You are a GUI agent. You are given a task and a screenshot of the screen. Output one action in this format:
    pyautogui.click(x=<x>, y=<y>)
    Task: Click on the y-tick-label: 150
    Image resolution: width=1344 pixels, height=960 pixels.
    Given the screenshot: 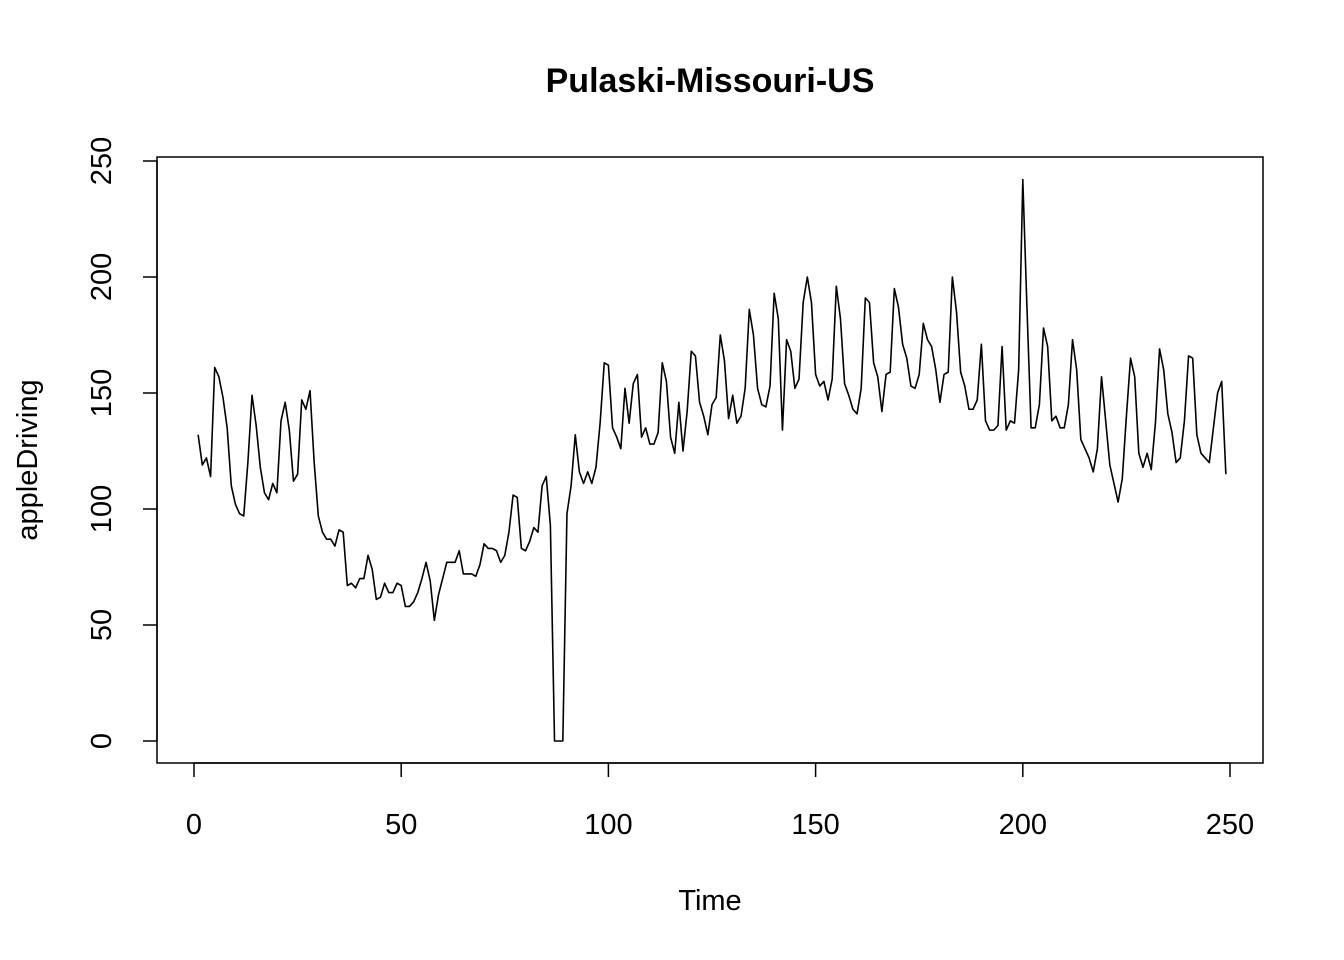 What is the action you would take?
    pyautogui.click(x=102, y=393)
    